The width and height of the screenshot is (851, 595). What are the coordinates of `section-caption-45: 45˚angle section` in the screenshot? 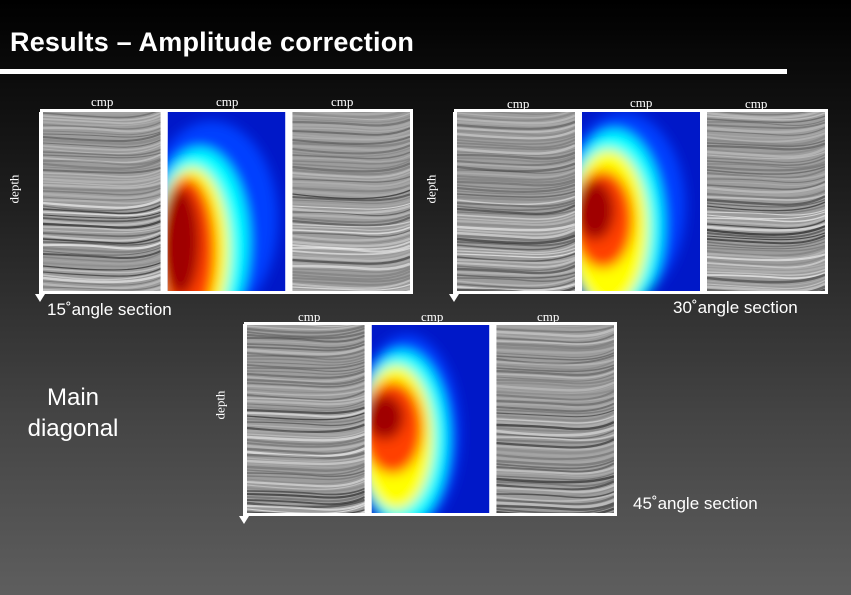 It's located at (695, 503).